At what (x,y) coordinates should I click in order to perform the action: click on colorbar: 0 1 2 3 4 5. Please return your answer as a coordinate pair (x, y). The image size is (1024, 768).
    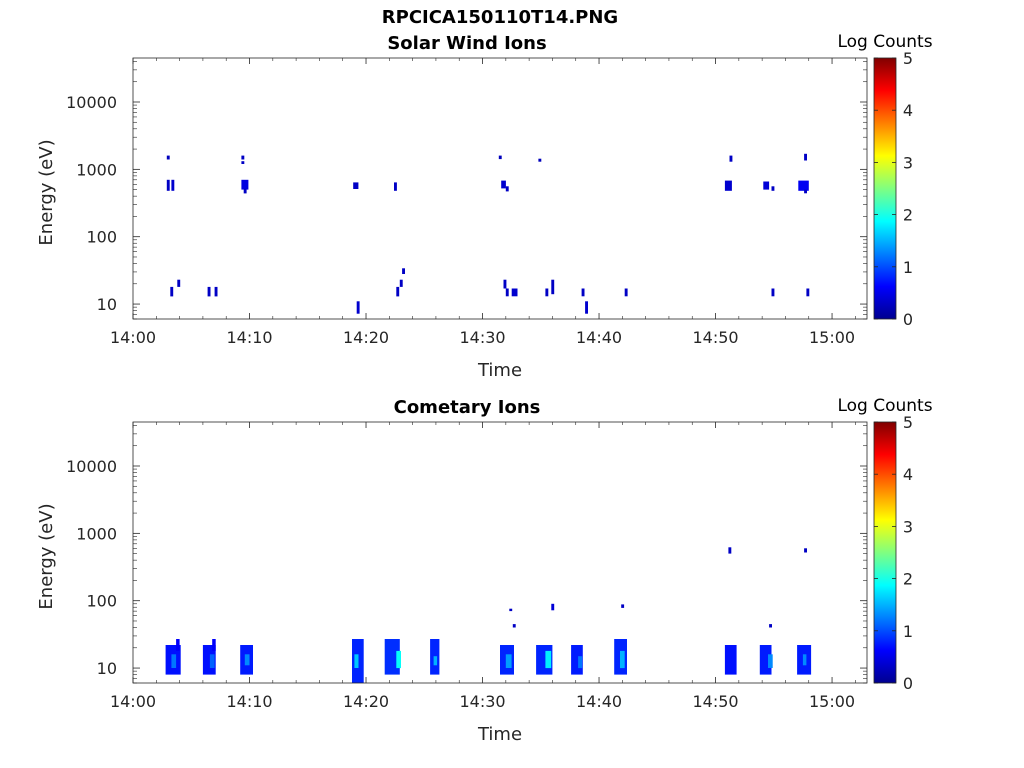
    Looking at the image, I should click on (893, 189).